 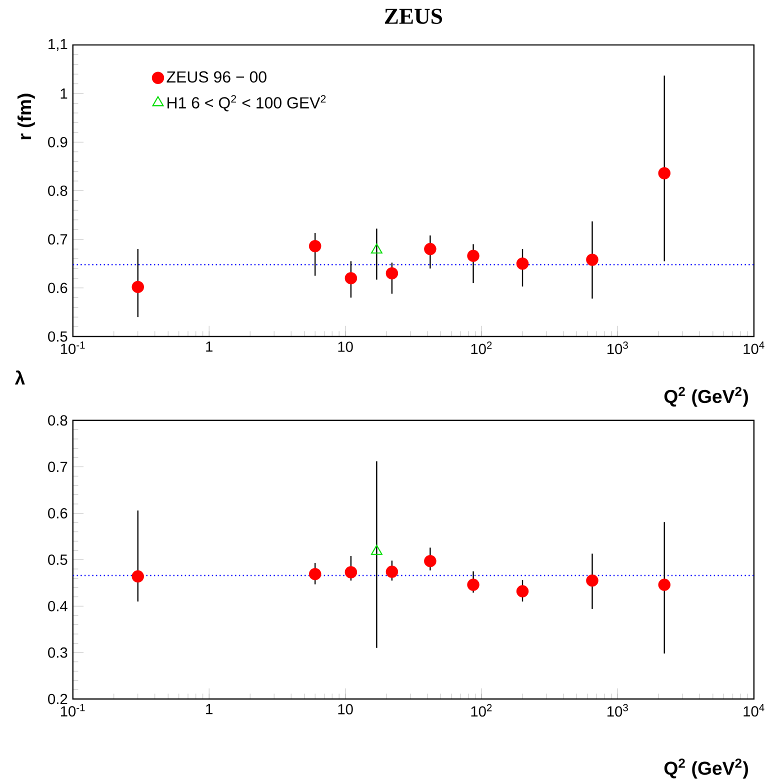 I want to click on y-tick-label: 1, so click(x=64, y=93).